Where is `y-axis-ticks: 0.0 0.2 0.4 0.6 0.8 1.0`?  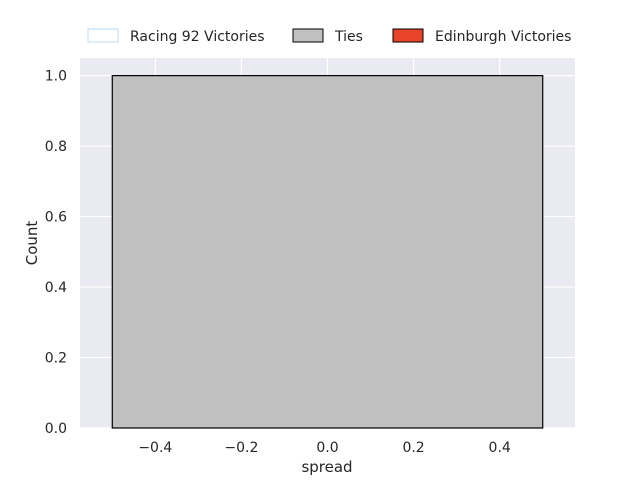
y-axis-ticks: 0.0 0.2 0.4 0.6 0.8 1.0 is located at coordinates (56, 253).